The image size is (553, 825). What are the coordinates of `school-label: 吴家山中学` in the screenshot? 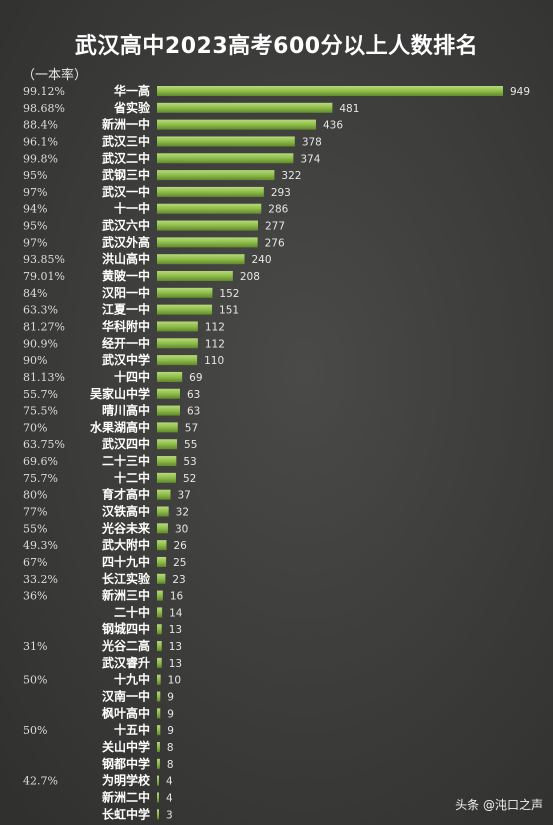 It's located at (120, 393).